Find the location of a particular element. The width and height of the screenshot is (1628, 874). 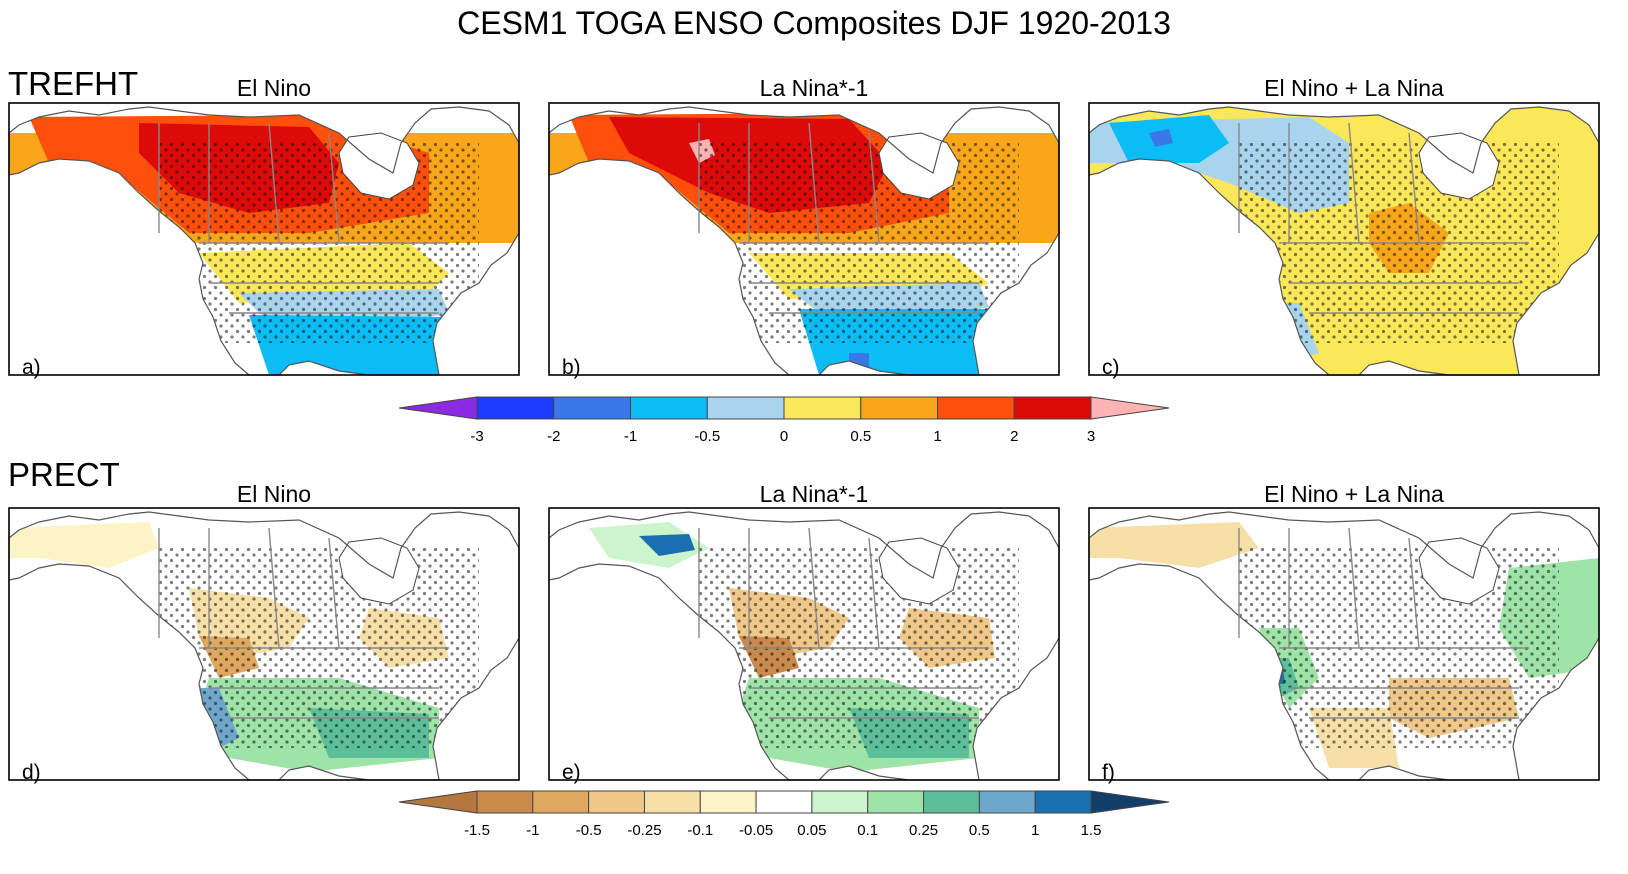

map-panel-d is located at coordinates (264, 644).